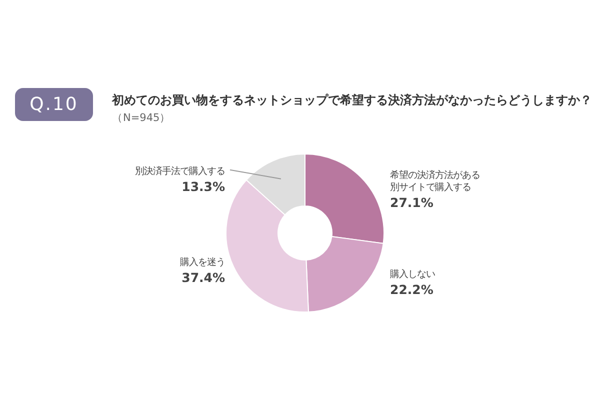 This screenshot has width=600, height=400. Describe the element at coordinates (204, 277) in the screenshot. I see `data-label: 37.4%` at that location.